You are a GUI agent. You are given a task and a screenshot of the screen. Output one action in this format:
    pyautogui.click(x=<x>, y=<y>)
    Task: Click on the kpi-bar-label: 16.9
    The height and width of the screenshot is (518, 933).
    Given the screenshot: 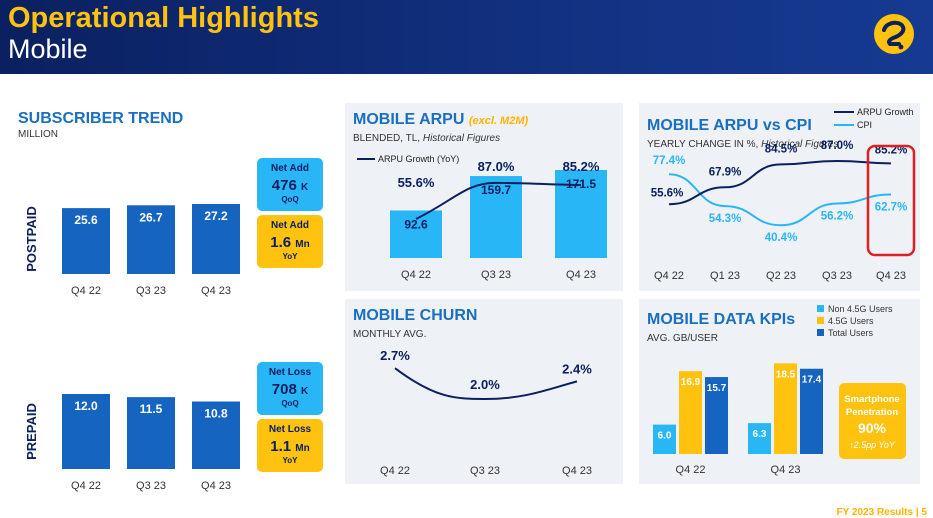 What is the action you would take?
    pyautogui.click(x=691, y=382)
    